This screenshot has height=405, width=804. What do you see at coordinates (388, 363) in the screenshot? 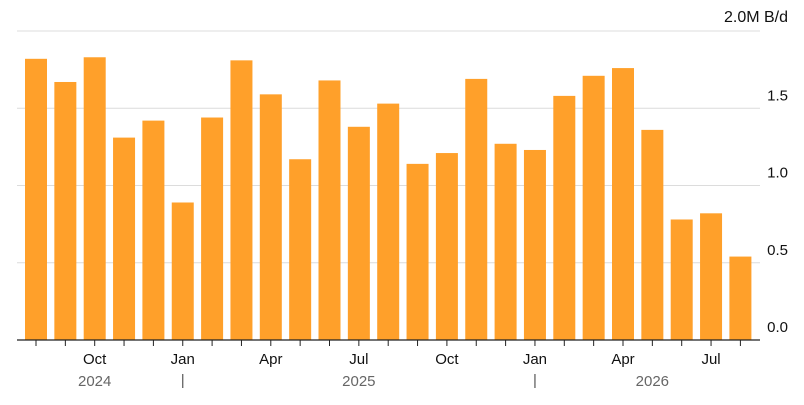
I see `x-axis` at bounding box center [388, 363].